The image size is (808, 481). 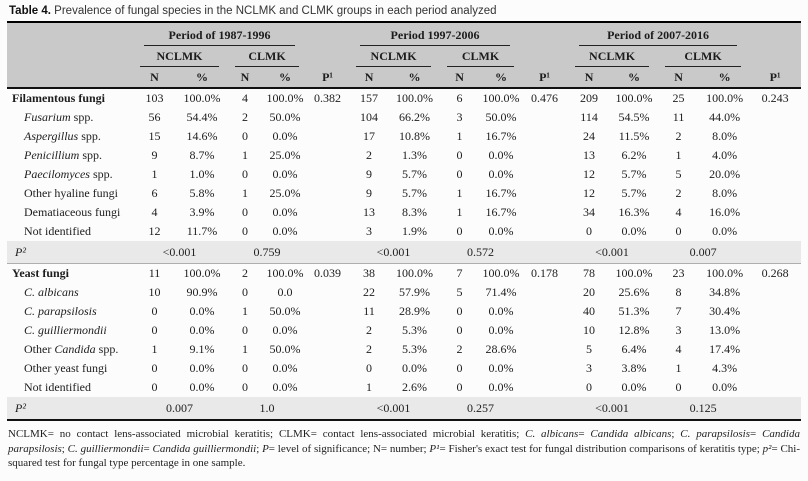 What do you see at coordinates (589, 174) in the screenshot?
I see `data-cell: 12` at bounding box center [589, 174].